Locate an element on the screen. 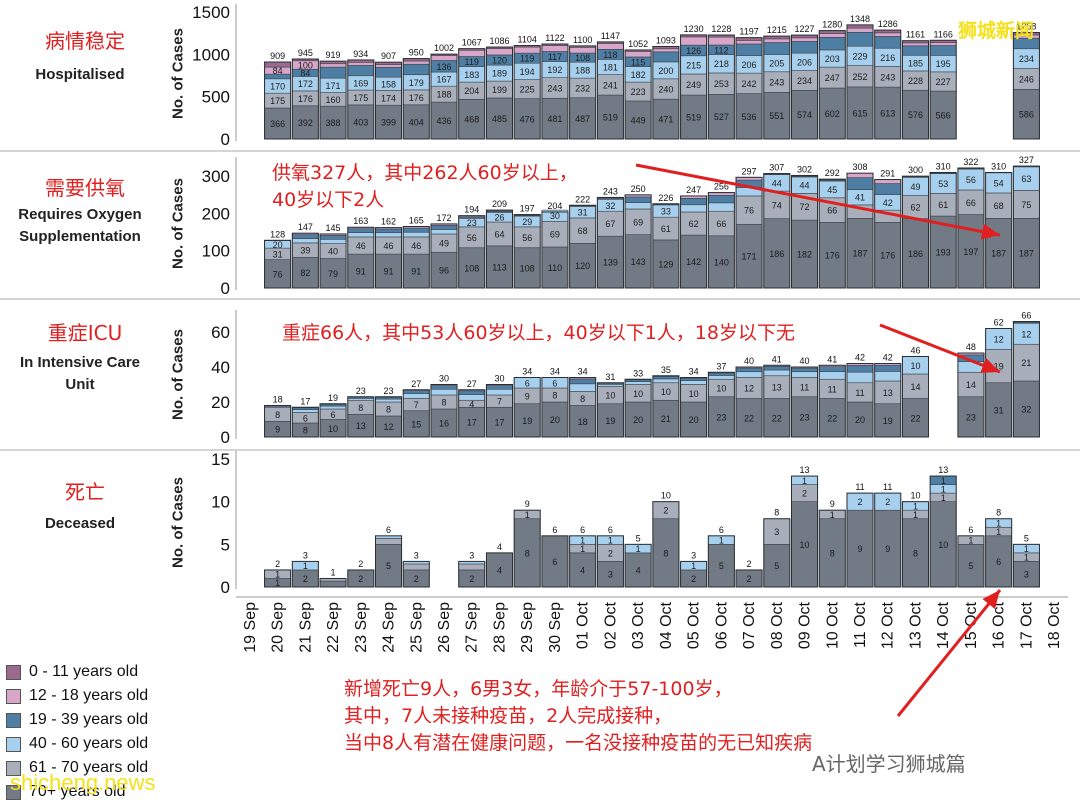 This screenshot has width=1080, height=807. deceased-arrow-head is located at coordinates (991, 600).